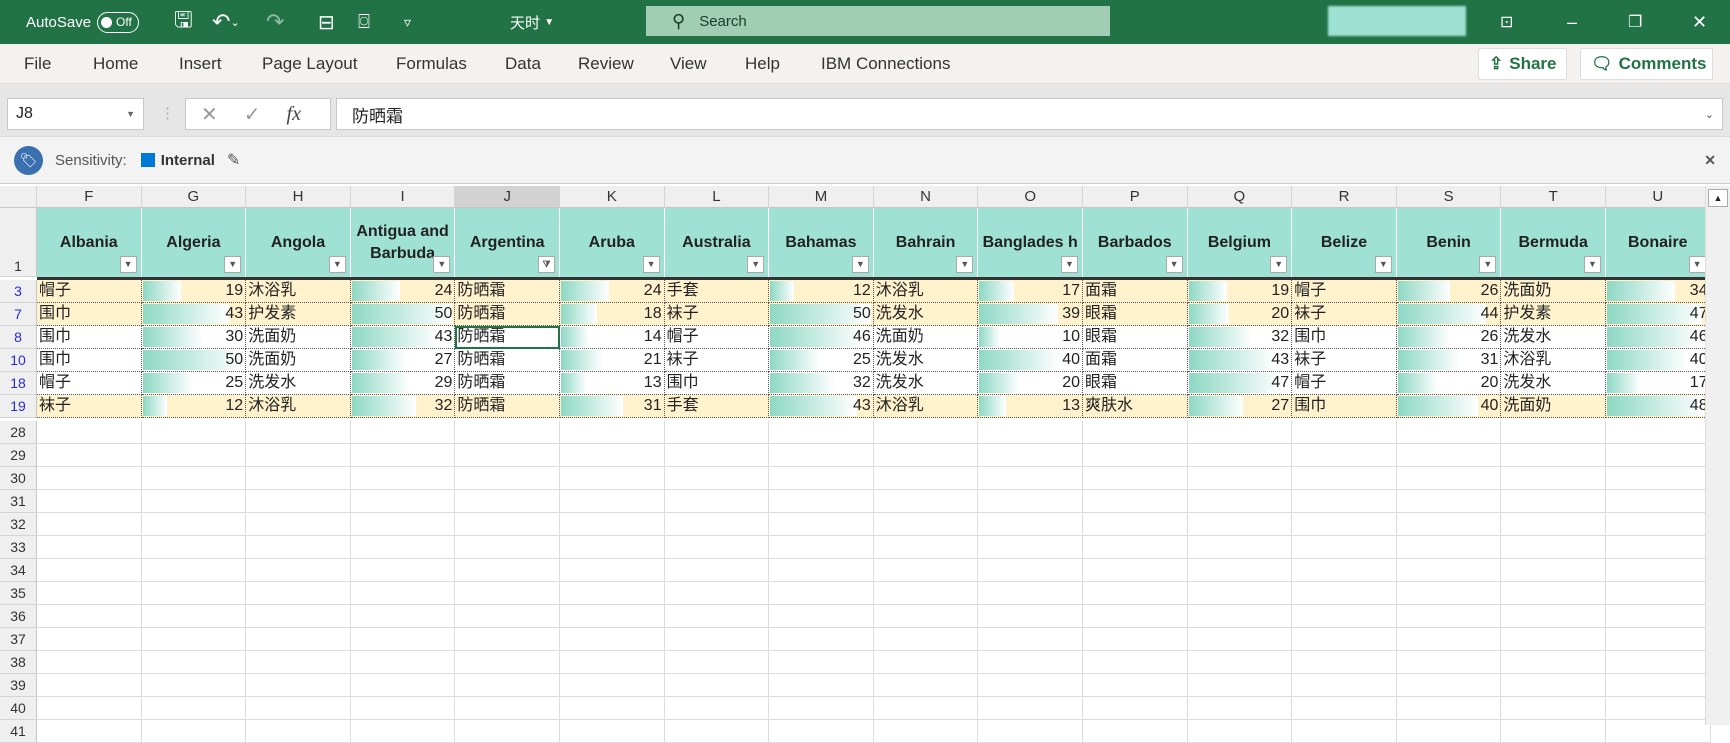  I want to click on value-cell: 32, so click(821, 383).